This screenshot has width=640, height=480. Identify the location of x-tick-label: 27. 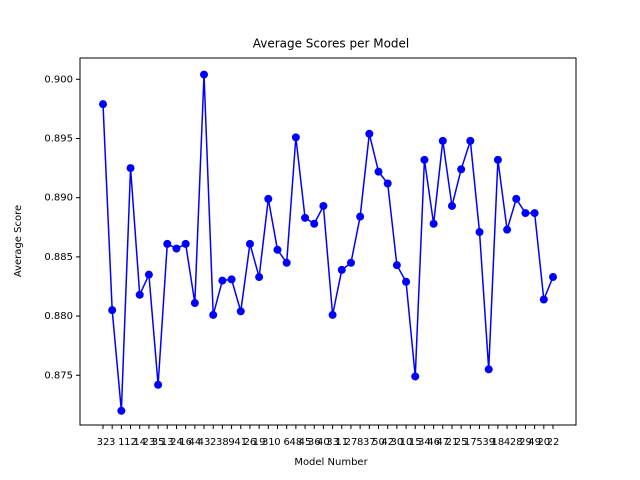
(351, 442).